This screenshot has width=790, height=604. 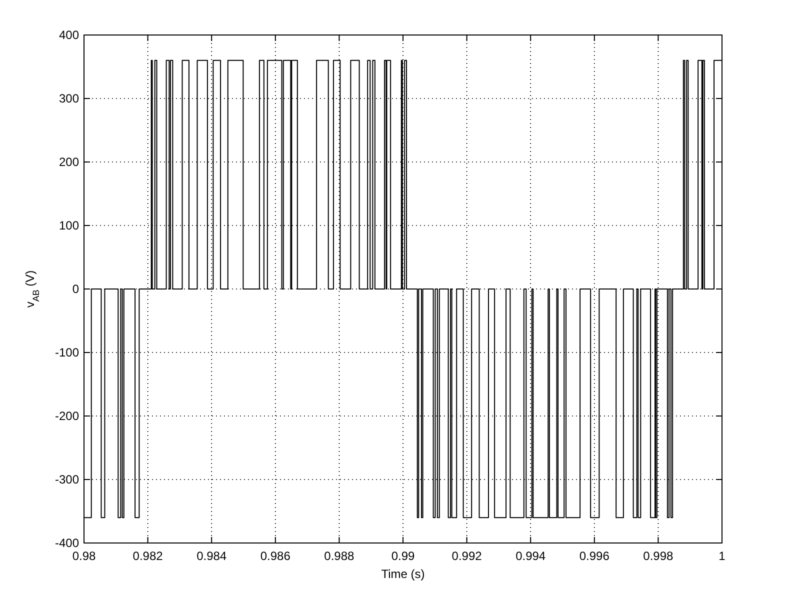 I want to click on y-tick-label: -100, so click(x=67, y=353).